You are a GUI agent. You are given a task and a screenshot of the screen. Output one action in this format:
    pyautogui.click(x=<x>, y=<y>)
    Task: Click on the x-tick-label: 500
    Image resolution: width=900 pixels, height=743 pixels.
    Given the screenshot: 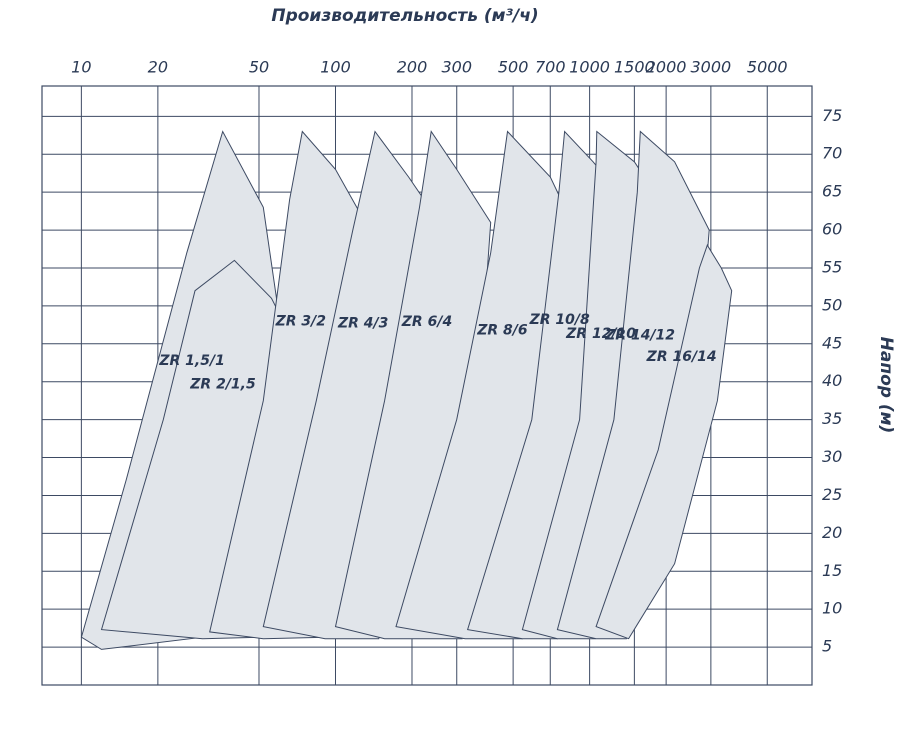 What is the action you would take?
    pyautogui.click(x=513, y=67)
    